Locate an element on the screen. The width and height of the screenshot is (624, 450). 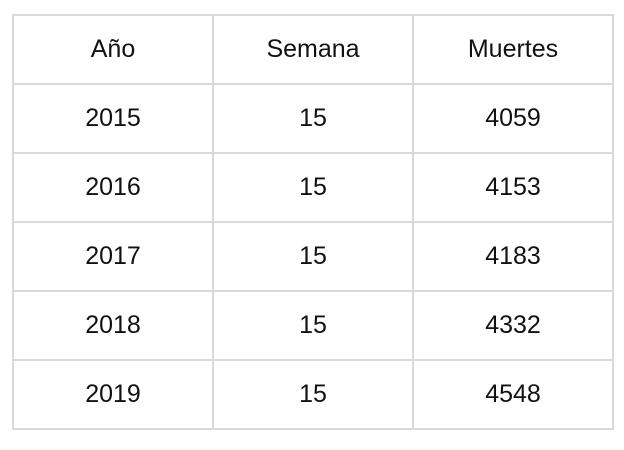
cell-year: 2015 is located at coordinates (113, 118).